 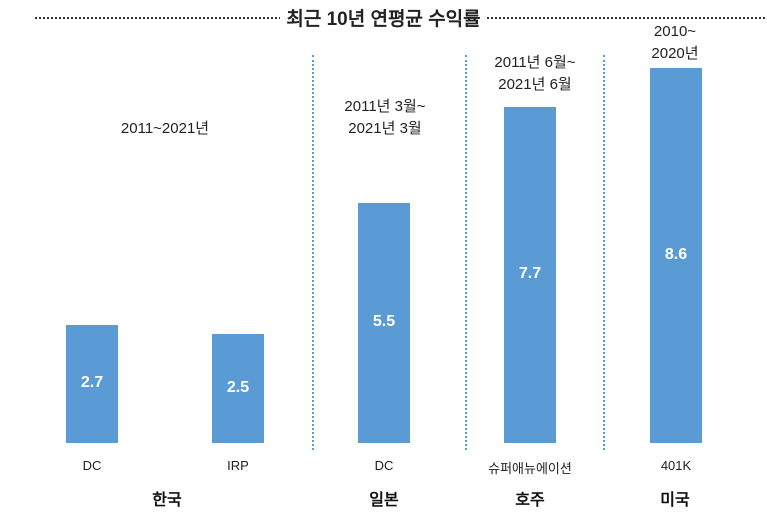 What do you see at coordinates (385, 128) in the screenshot?
I see `period-line: 2021년 3월` at bounding box center [385, 128].